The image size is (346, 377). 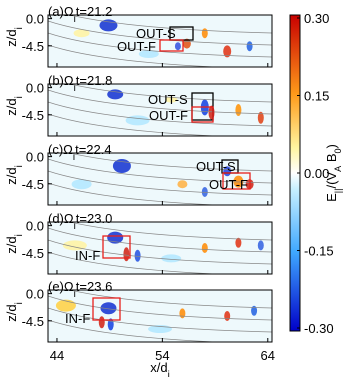 What do you see at coordinates (94, 11) in the screenshot?
I see `panel-label-part: t=21.2` at bounding box center [94, 11].